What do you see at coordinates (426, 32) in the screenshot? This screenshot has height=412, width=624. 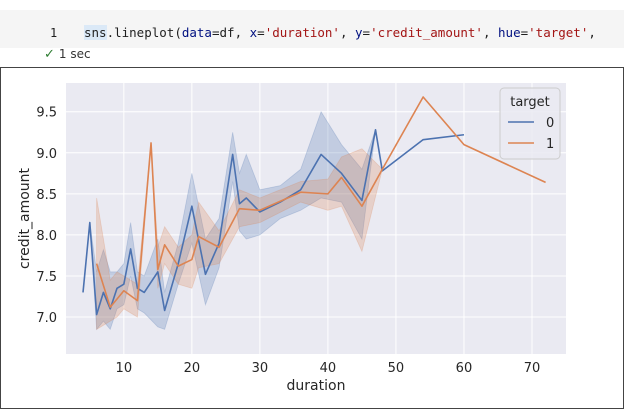 I see `code-token: 'credit_amount'` at bounding box center [426, 32].